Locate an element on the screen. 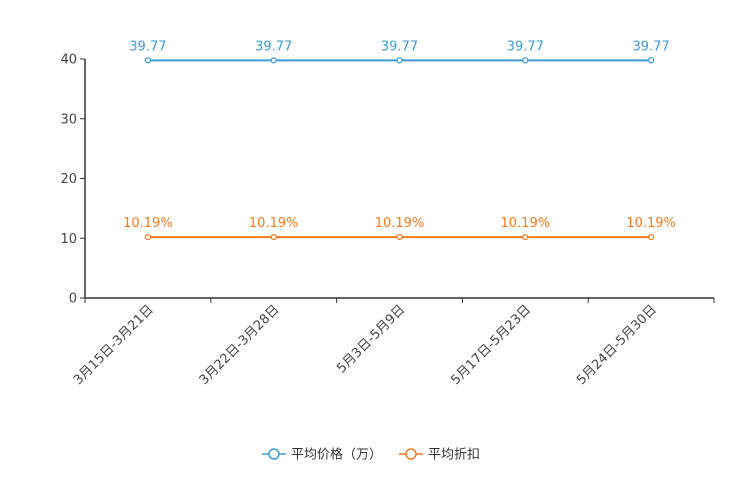 The width and height of the screenshot is (744, 496). legend-label: 平均价格（万） is located at coordinates (336, 455).